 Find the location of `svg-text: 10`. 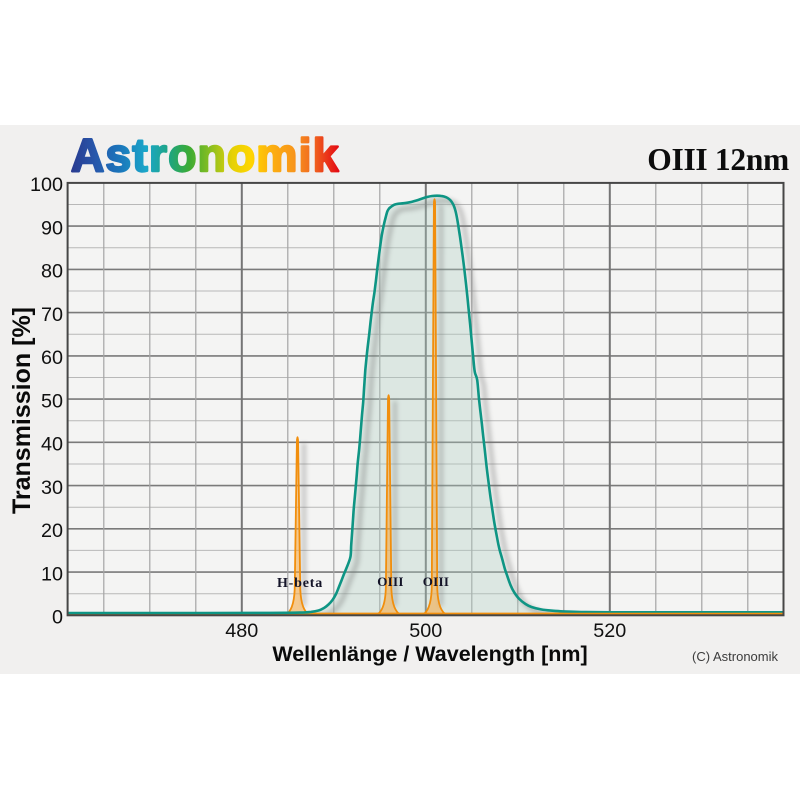

svg-text: 10 is located at coordinates (52, 574).